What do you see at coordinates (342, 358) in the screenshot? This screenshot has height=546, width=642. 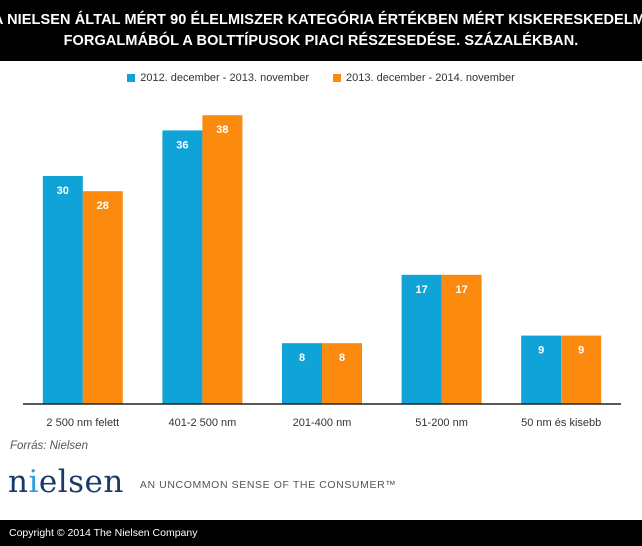 I see `data-label-series-2-3: 8` at bounding box center [342, 358].